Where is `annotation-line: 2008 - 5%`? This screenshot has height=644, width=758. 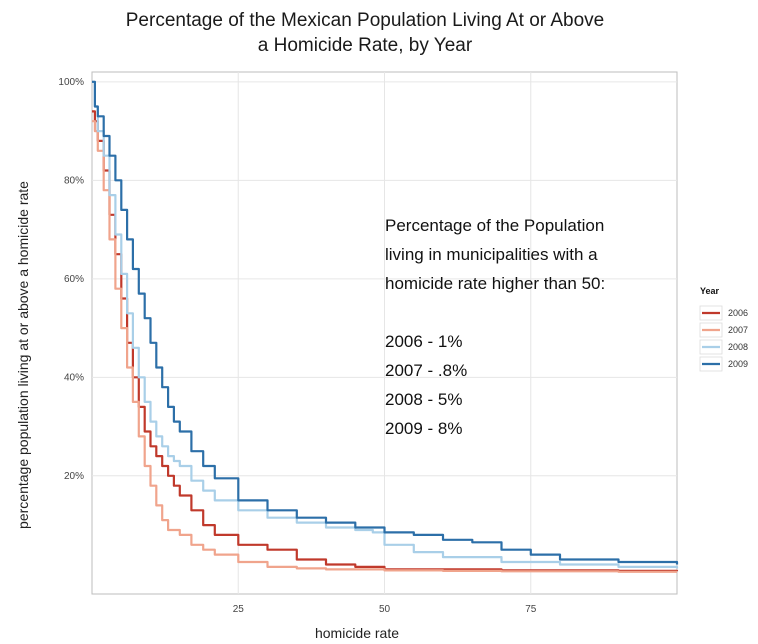 annotation-line: 2008 - 5% is located at coordinates (424, 399).